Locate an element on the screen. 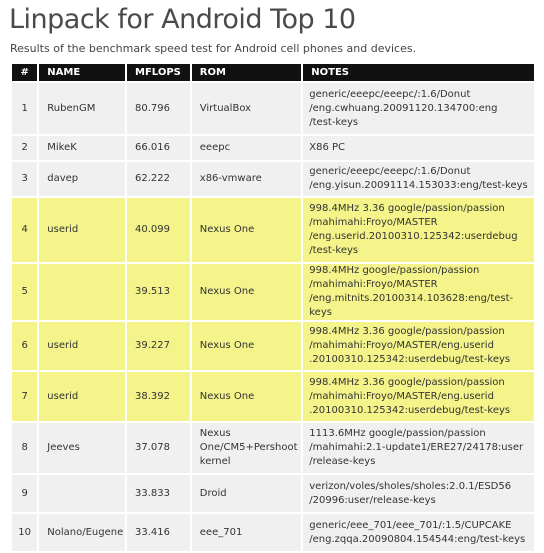 The image size is (544, 553). header-rom: ROM is located at coordinates (246, 72).